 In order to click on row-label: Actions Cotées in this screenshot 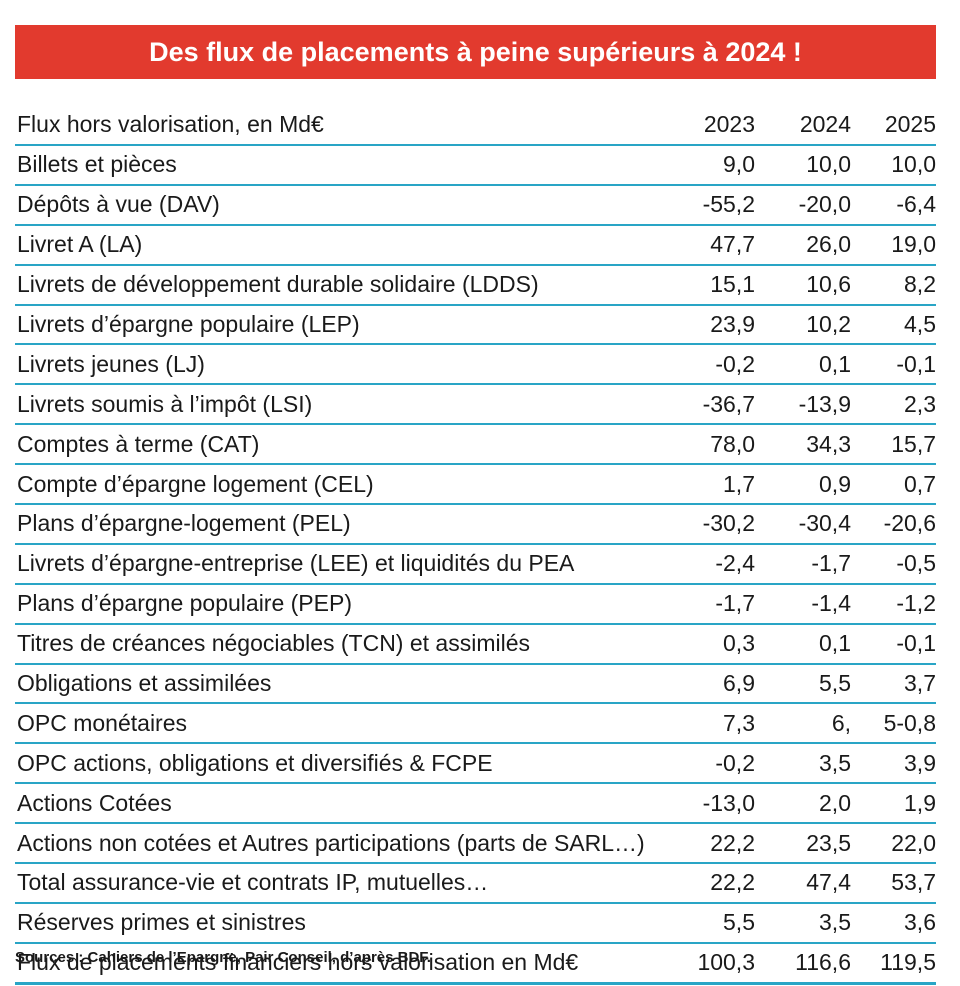, I will do `click(342, 804)`.